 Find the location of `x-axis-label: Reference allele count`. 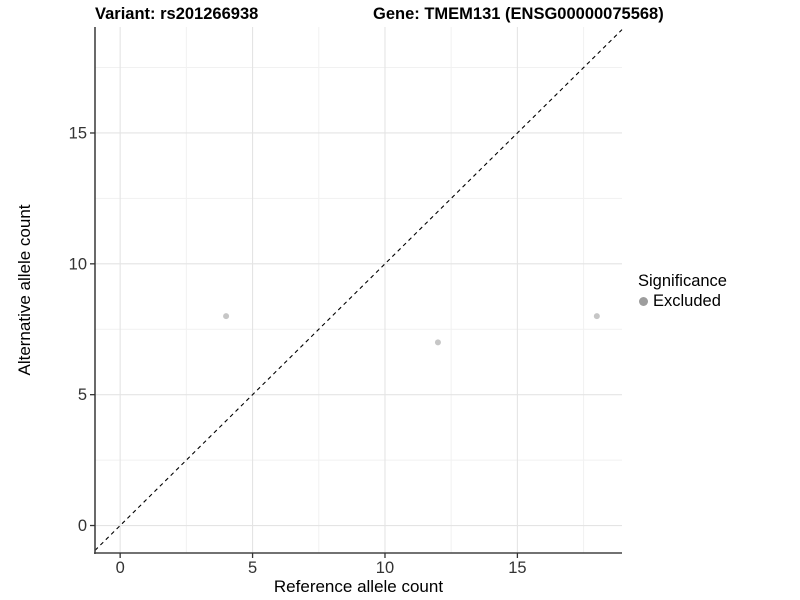

x-axis-label: Reference allele count is located at coordinates (358, 586).